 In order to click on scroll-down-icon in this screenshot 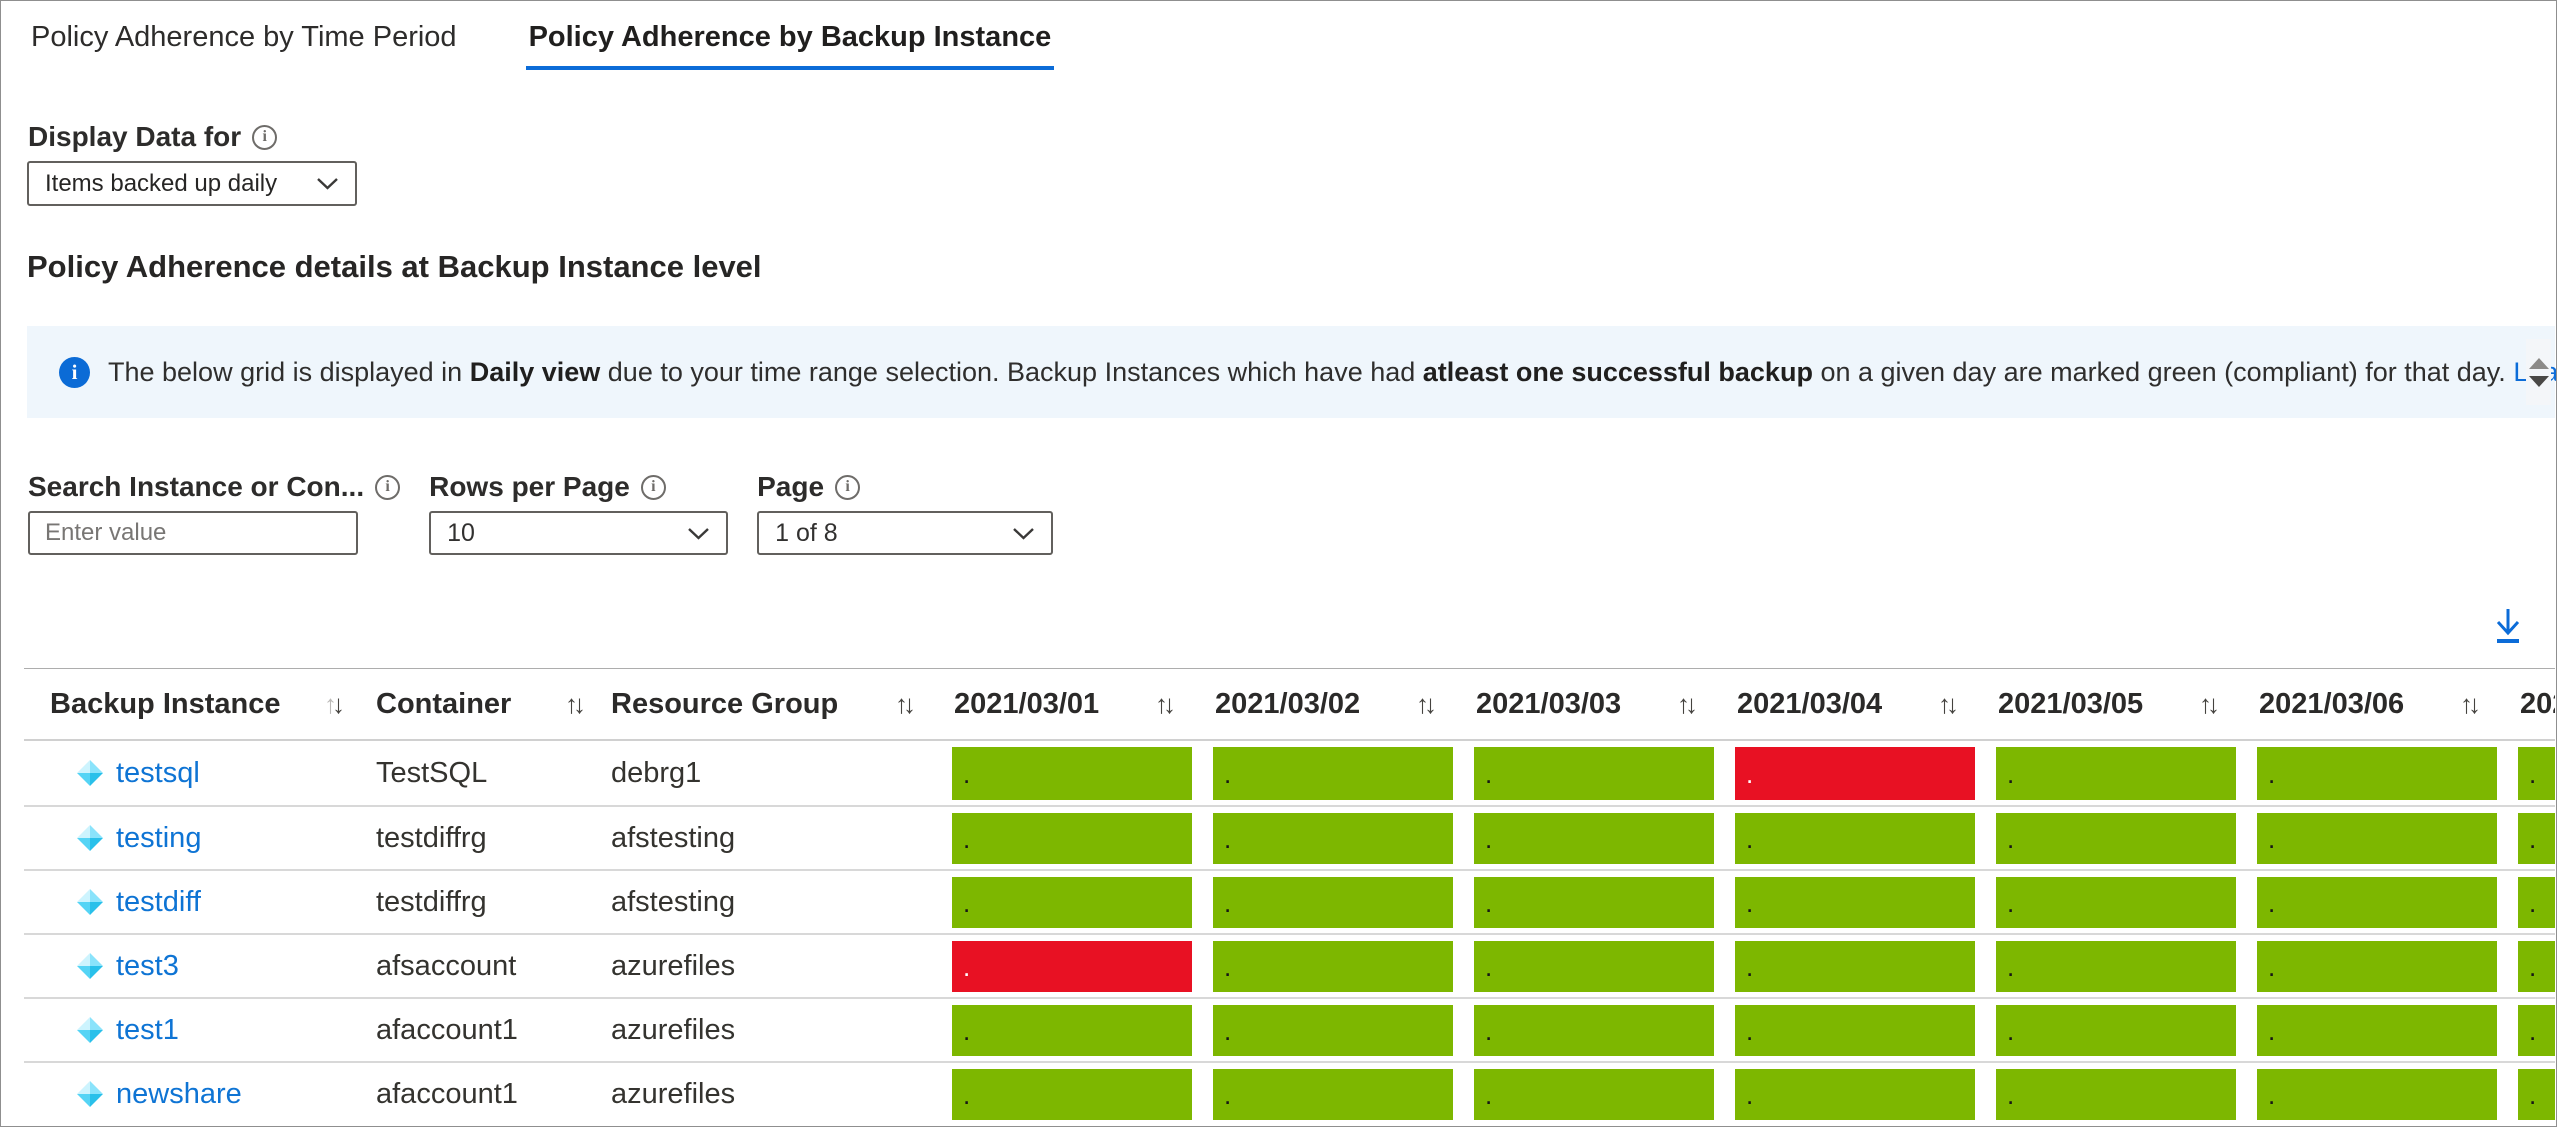, I will do `click(2538, 381)`.